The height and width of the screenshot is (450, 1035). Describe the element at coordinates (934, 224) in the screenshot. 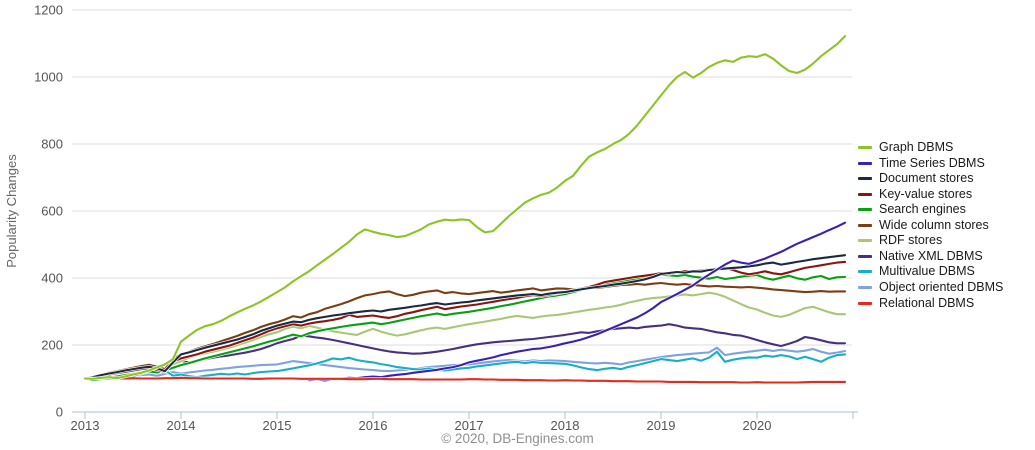

I see `legend-label: Wide column stores` at that location.